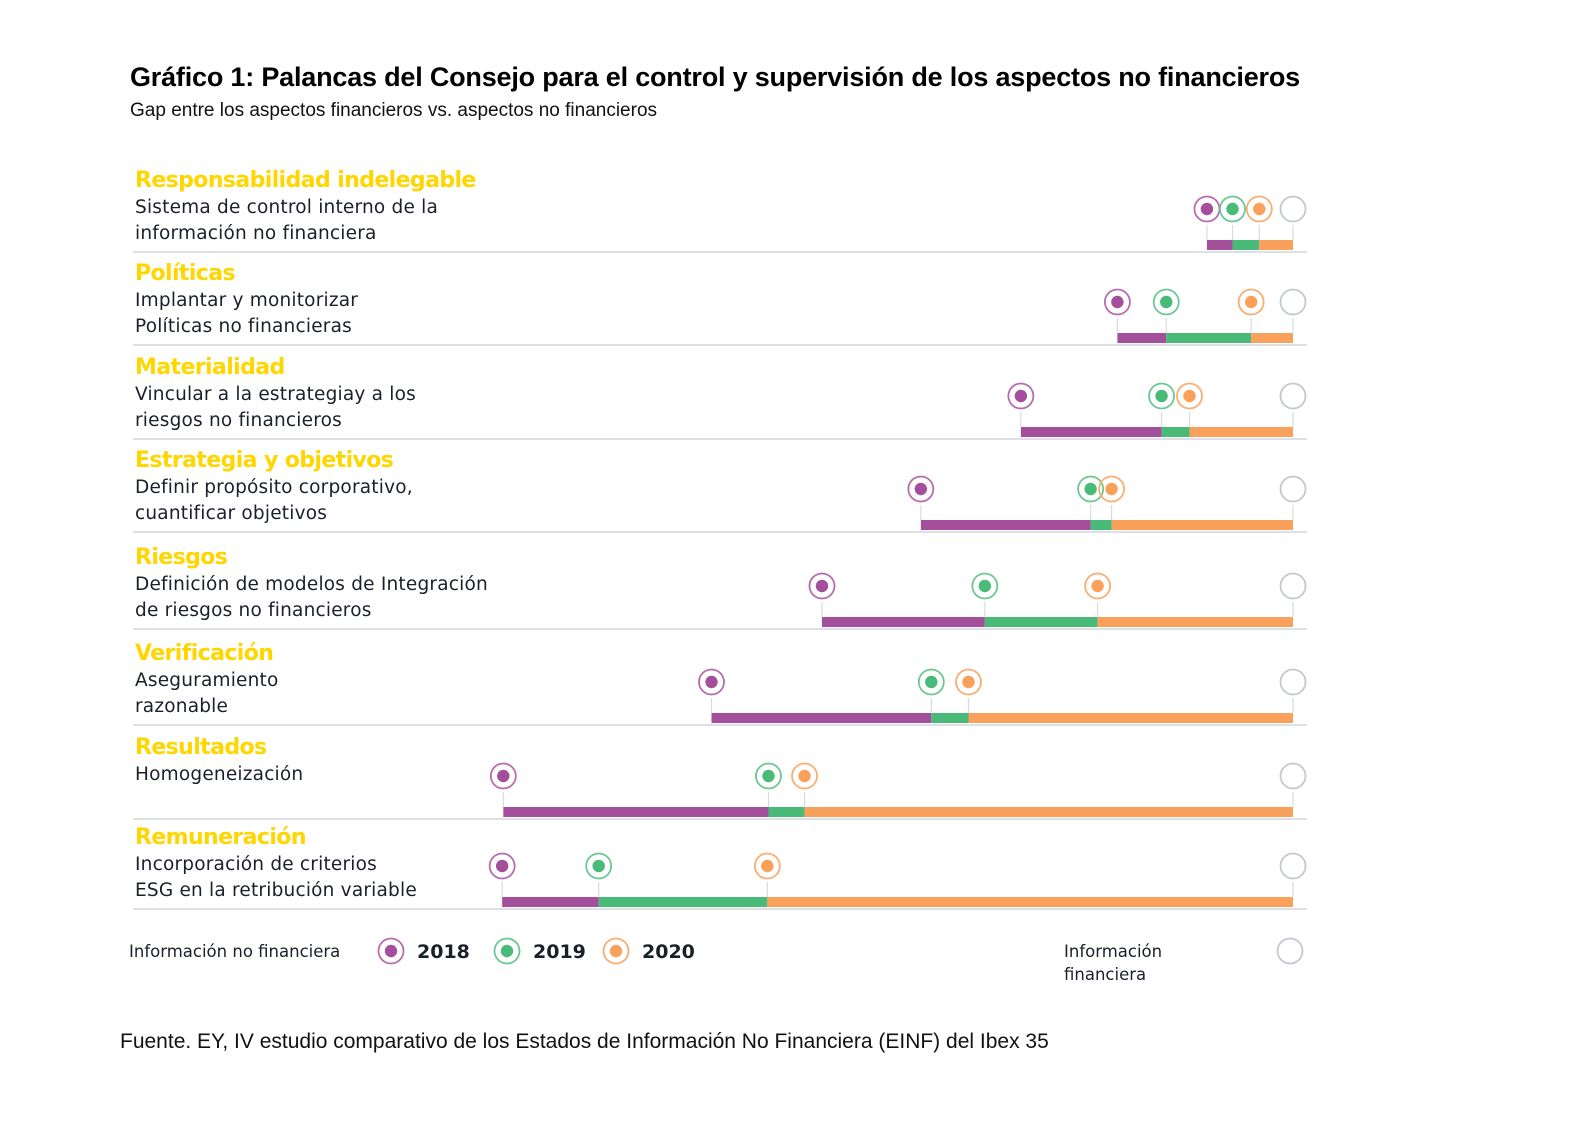  I want to click on legend-marker-2020-ring, so click(616, 951).